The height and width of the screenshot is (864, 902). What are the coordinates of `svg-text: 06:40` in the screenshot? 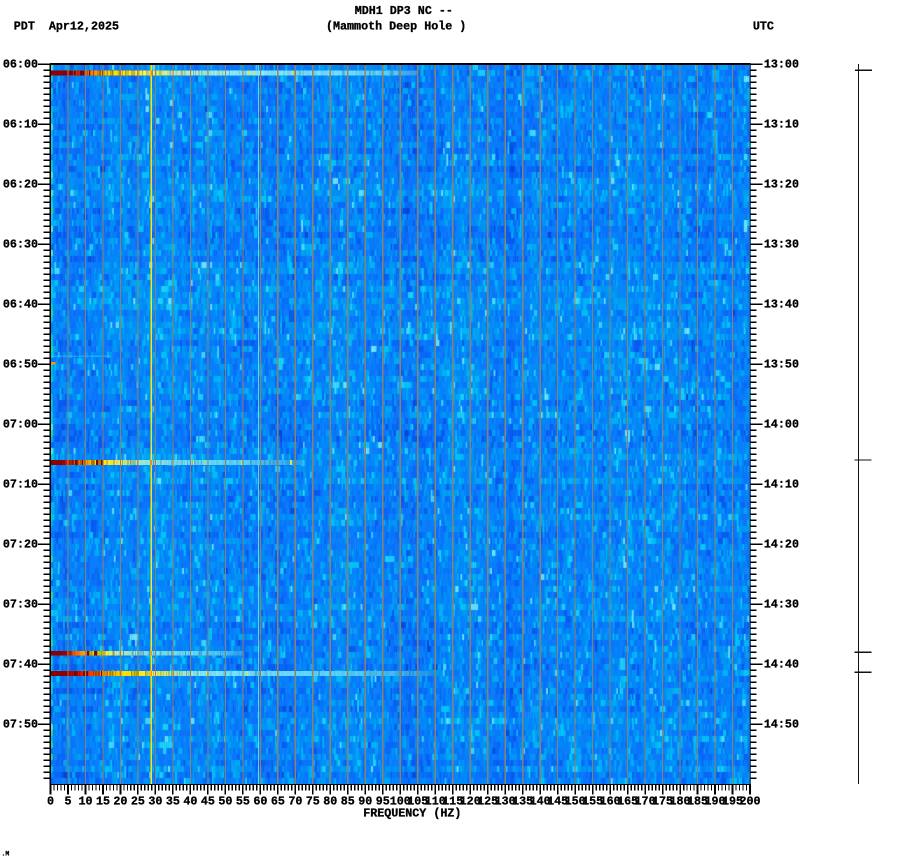 It's located at (20, 305).